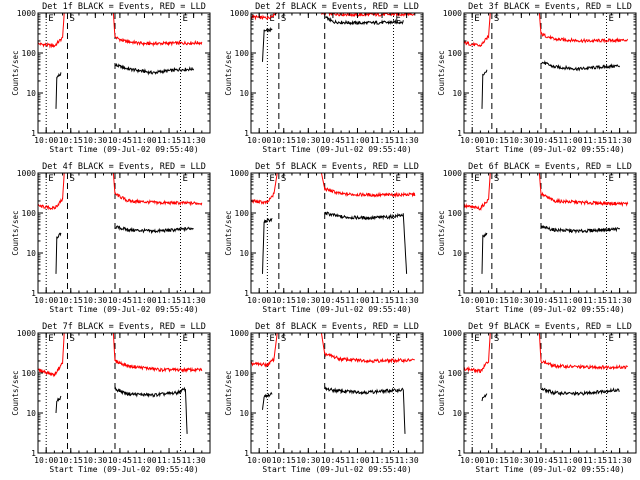  Describe the element at coordinates (124, 7) in the screenshot. I see `panel-title: Det 1f BLACK = Events, RED = LLD` at that location.